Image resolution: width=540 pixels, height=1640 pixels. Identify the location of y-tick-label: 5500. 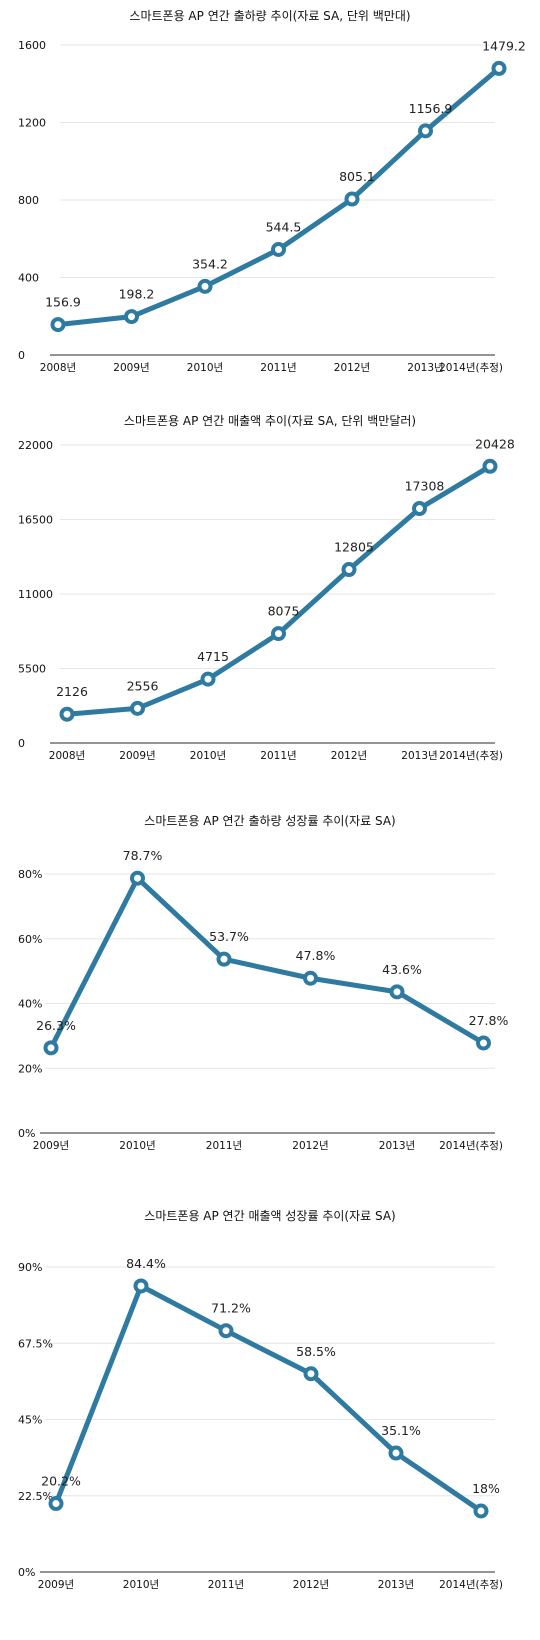
(32, 669).